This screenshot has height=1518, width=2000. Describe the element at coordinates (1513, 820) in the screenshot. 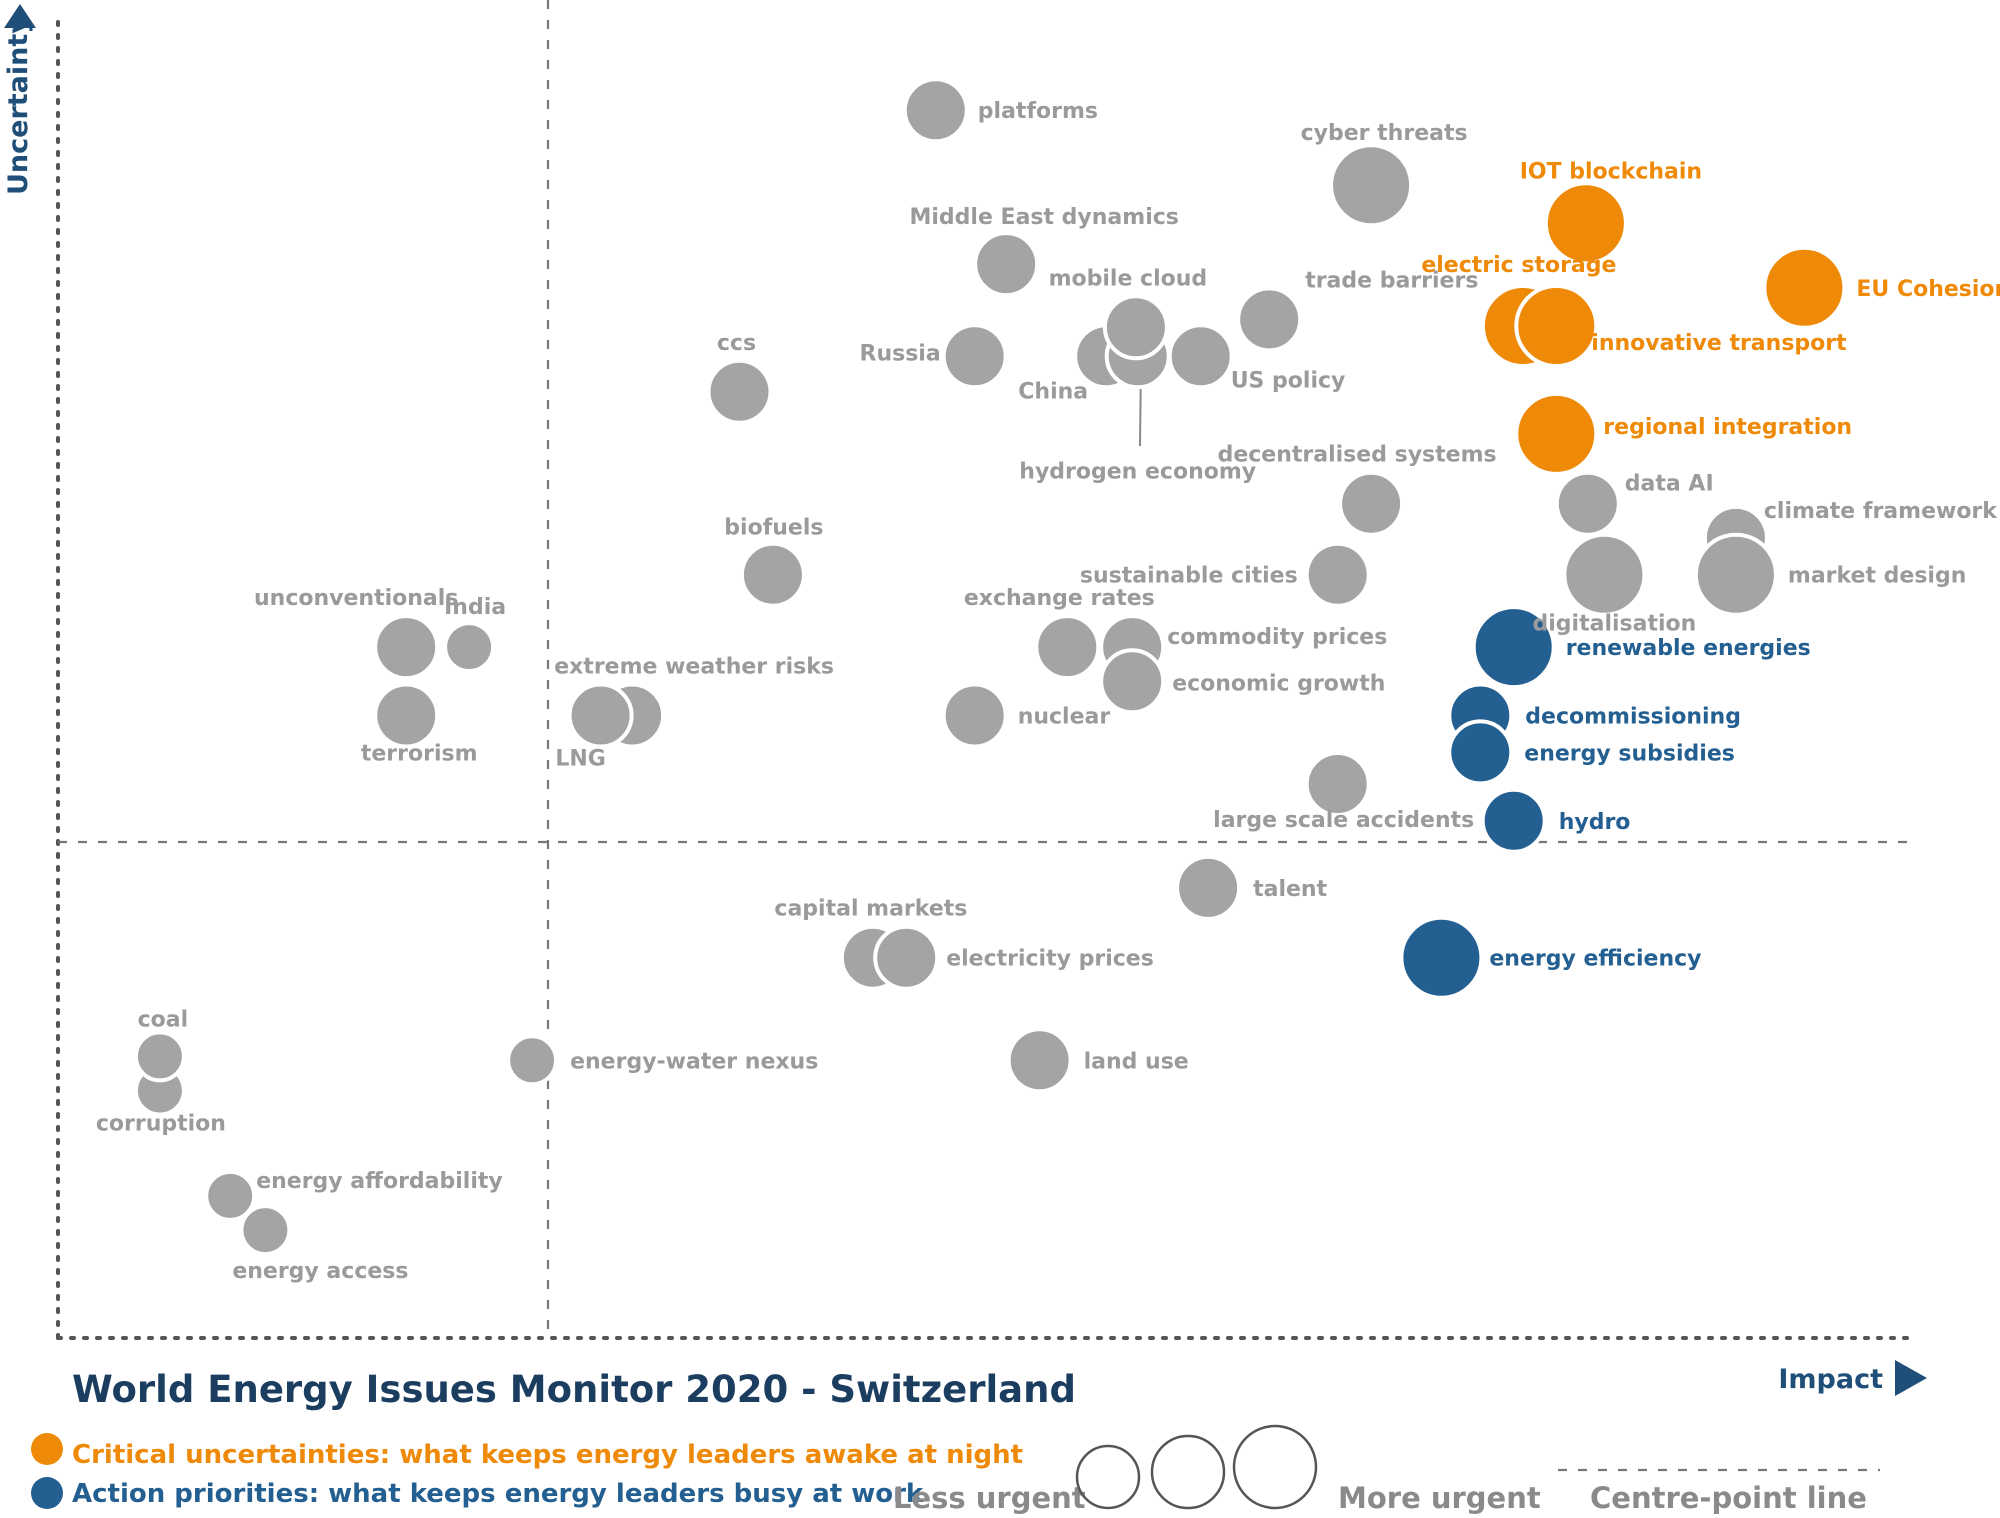

I see `bubble-hydro` at that location.